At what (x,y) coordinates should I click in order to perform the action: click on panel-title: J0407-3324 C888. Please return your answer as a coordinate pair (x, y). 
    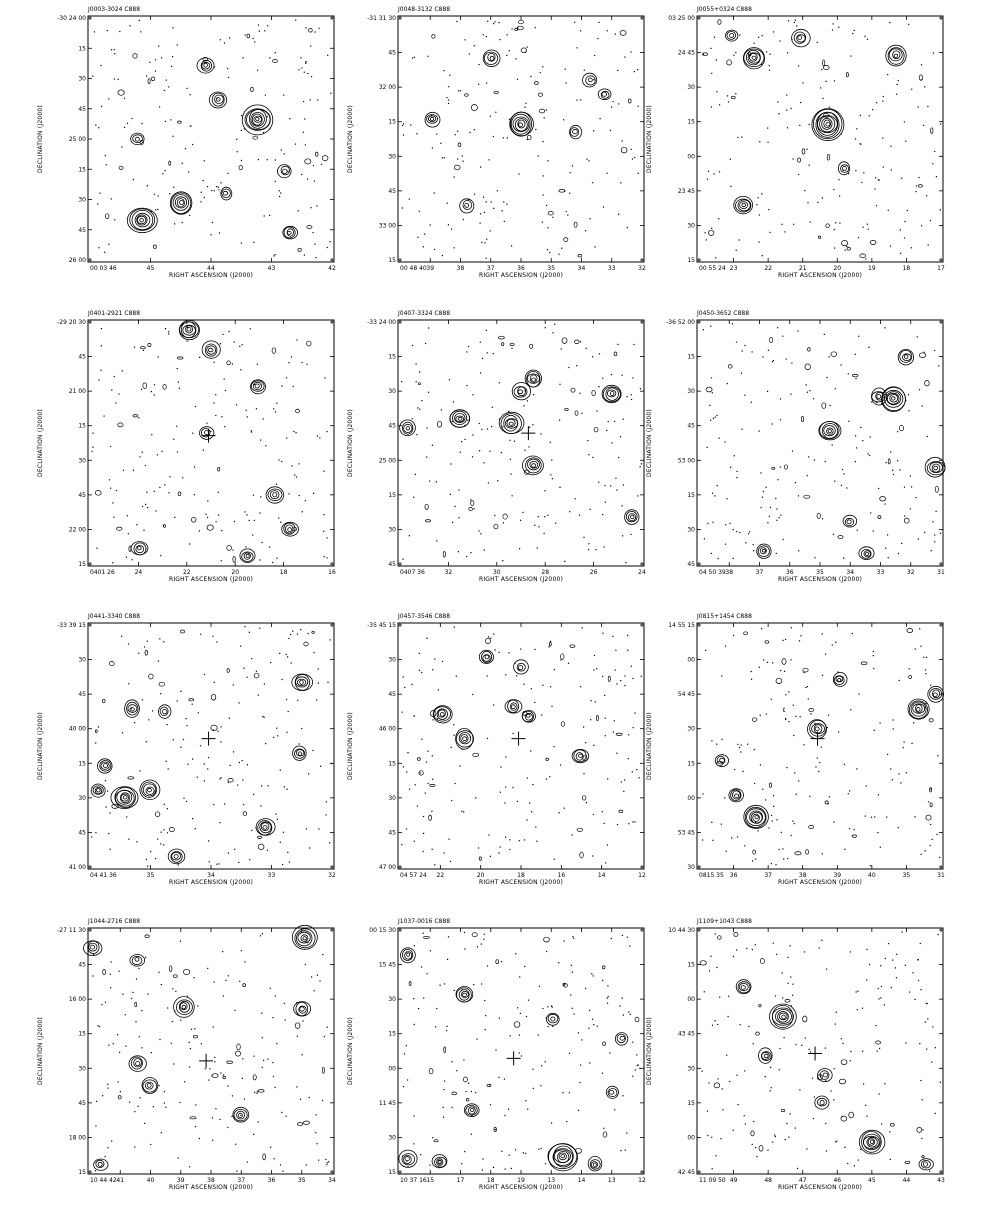
    Looking at the image, I should click on (423, 313).